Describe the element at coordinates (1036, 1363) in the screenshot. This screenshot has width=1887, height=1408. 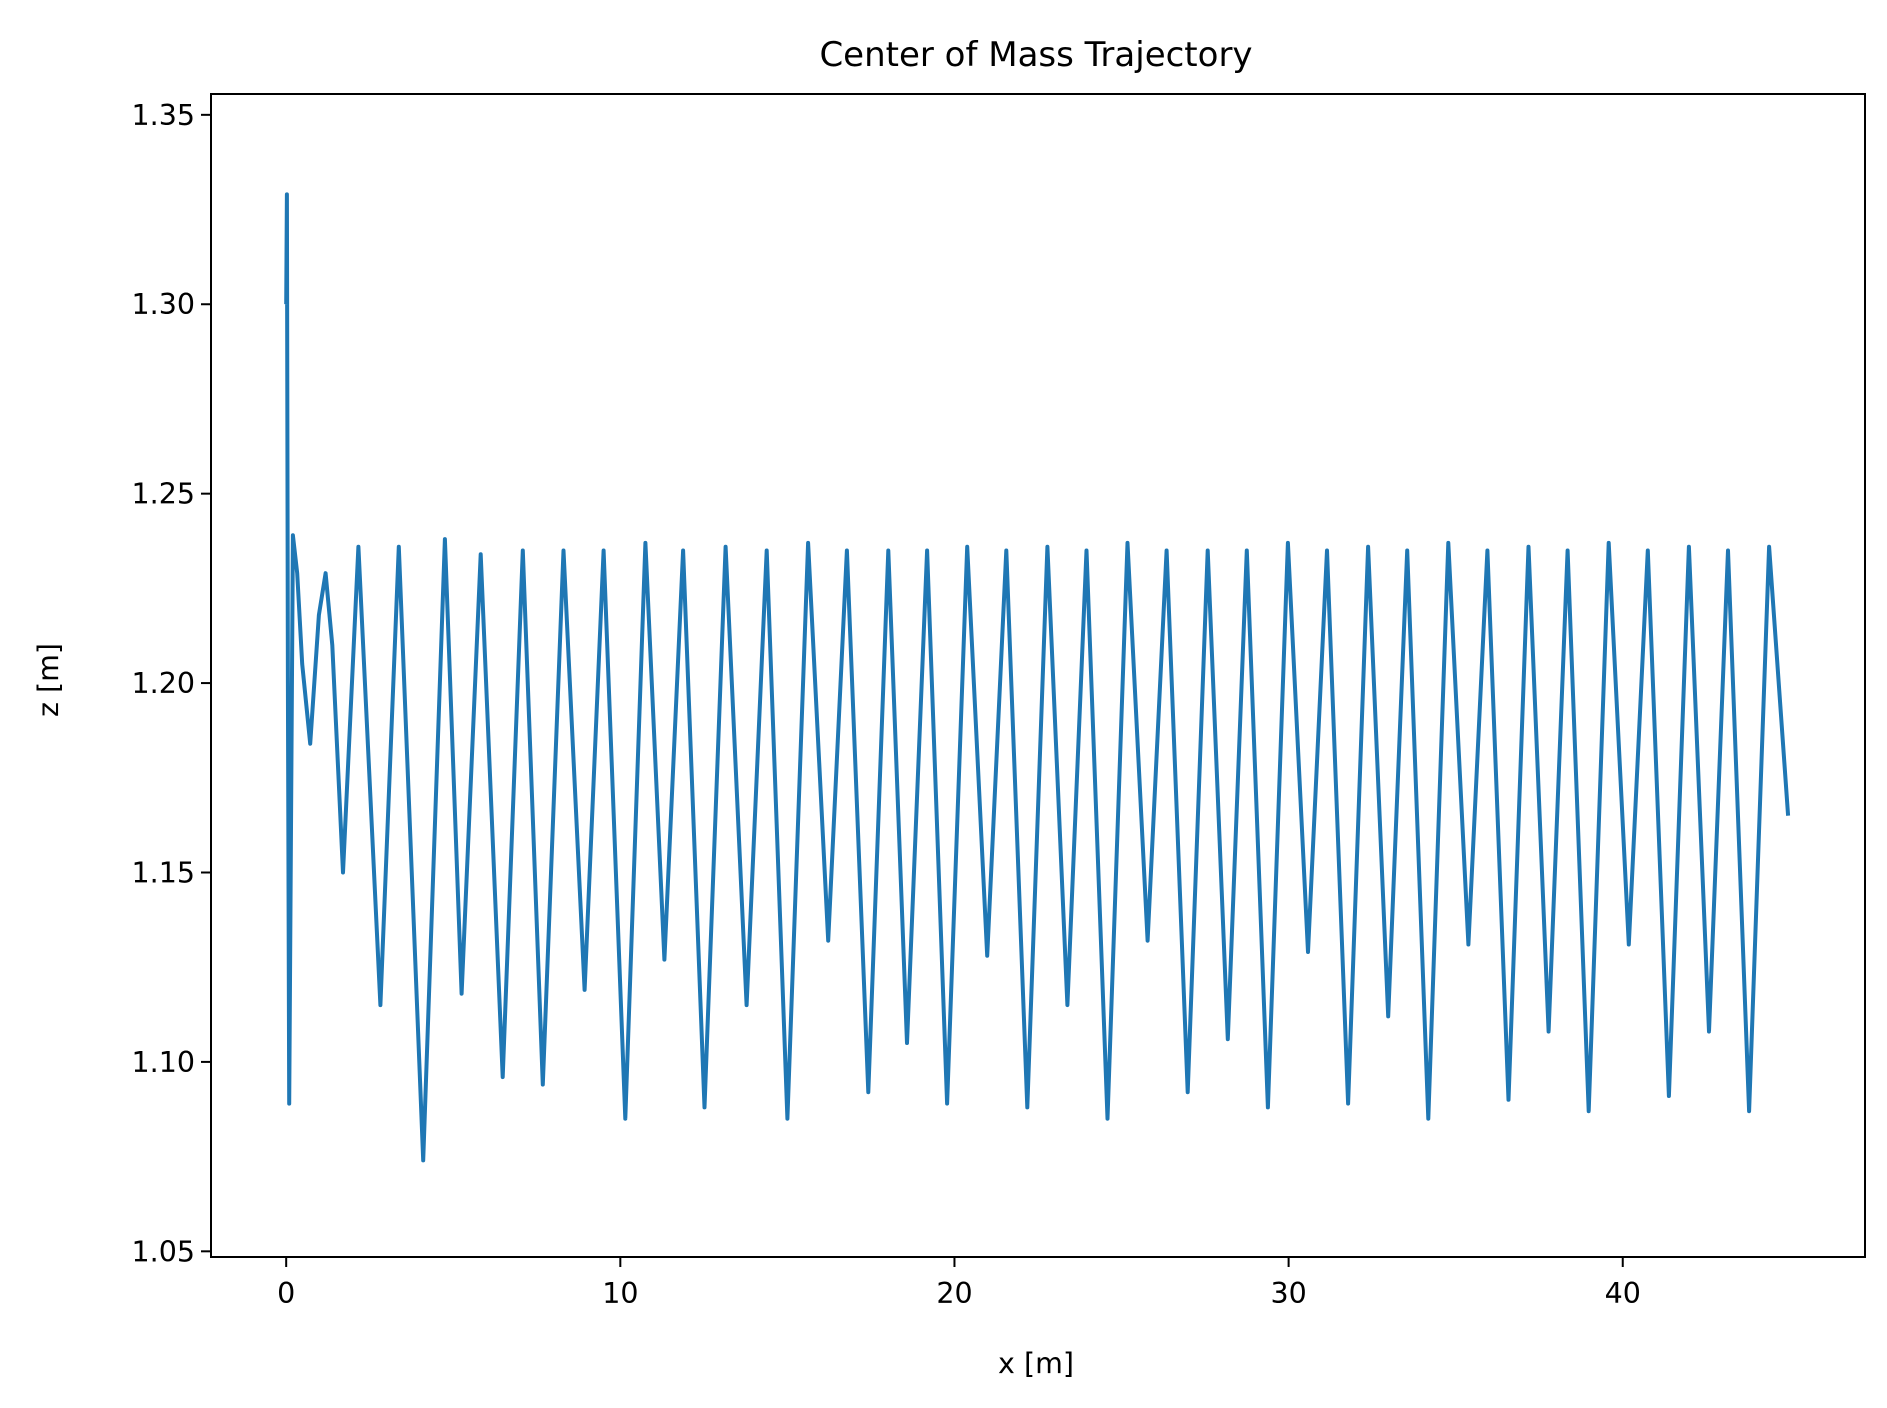
I see `x-axis-label: x [m]` at that location.